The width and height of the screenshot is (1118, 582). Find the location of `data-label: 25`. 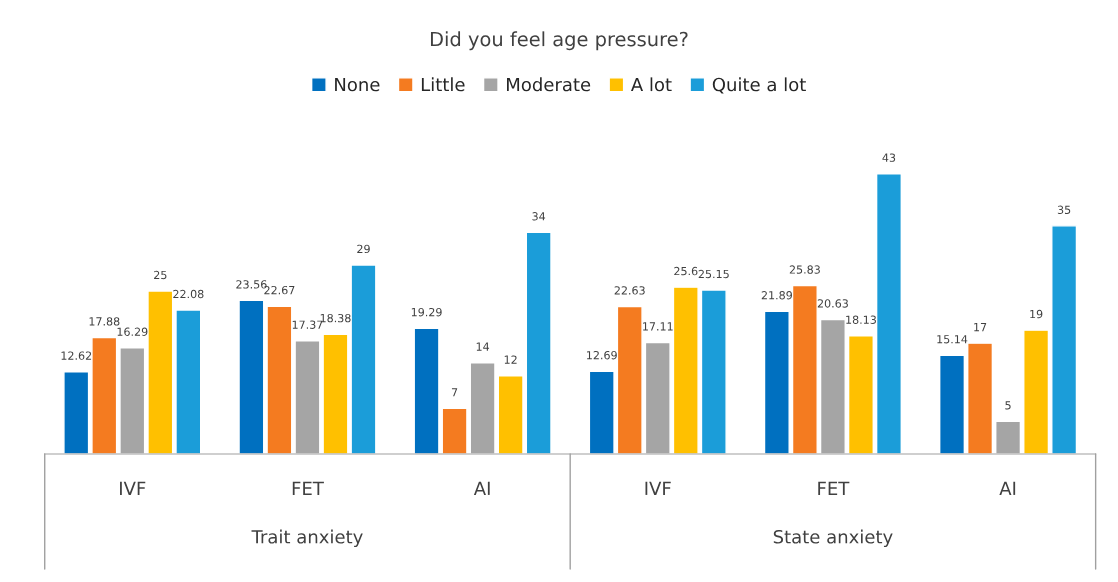

data-label: 25 is located at coordinates (160, 275).